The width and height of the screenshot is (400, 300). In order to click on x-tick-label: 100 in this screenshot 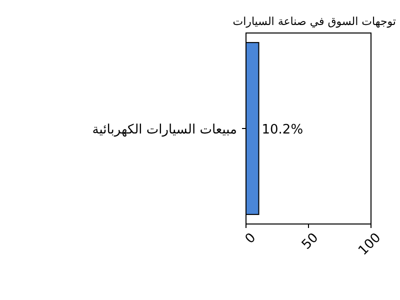, I will do `click(370, 244)`.